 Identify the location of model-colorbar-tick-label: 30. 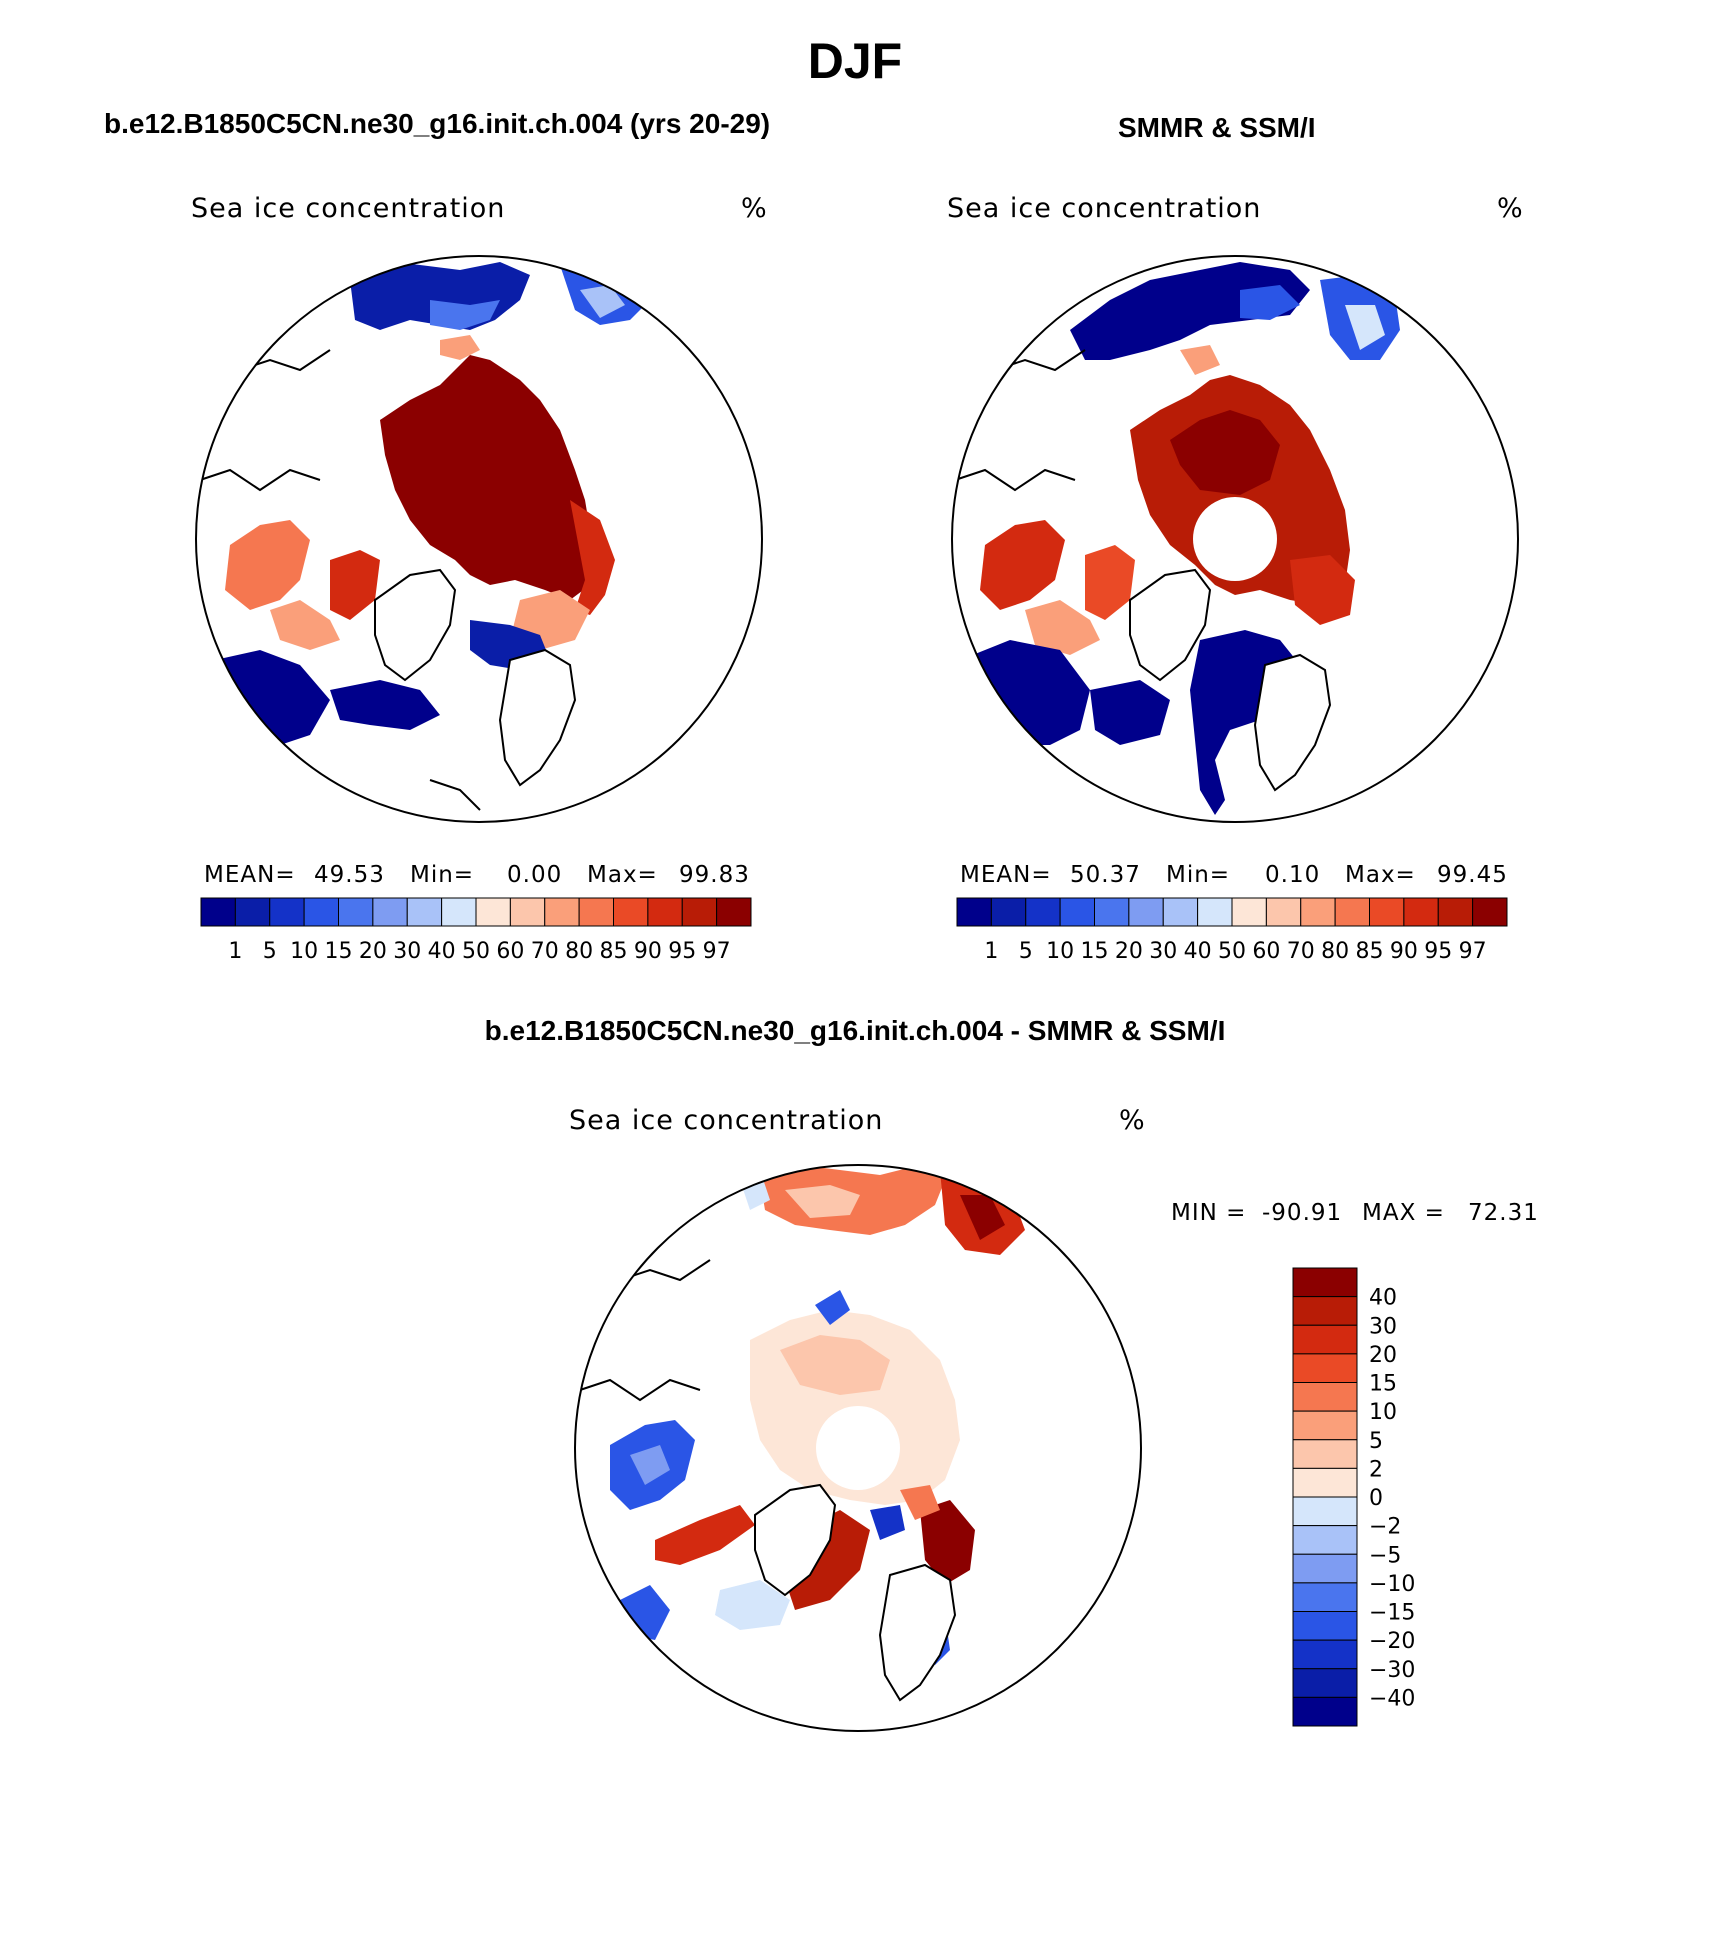
(407, 951).